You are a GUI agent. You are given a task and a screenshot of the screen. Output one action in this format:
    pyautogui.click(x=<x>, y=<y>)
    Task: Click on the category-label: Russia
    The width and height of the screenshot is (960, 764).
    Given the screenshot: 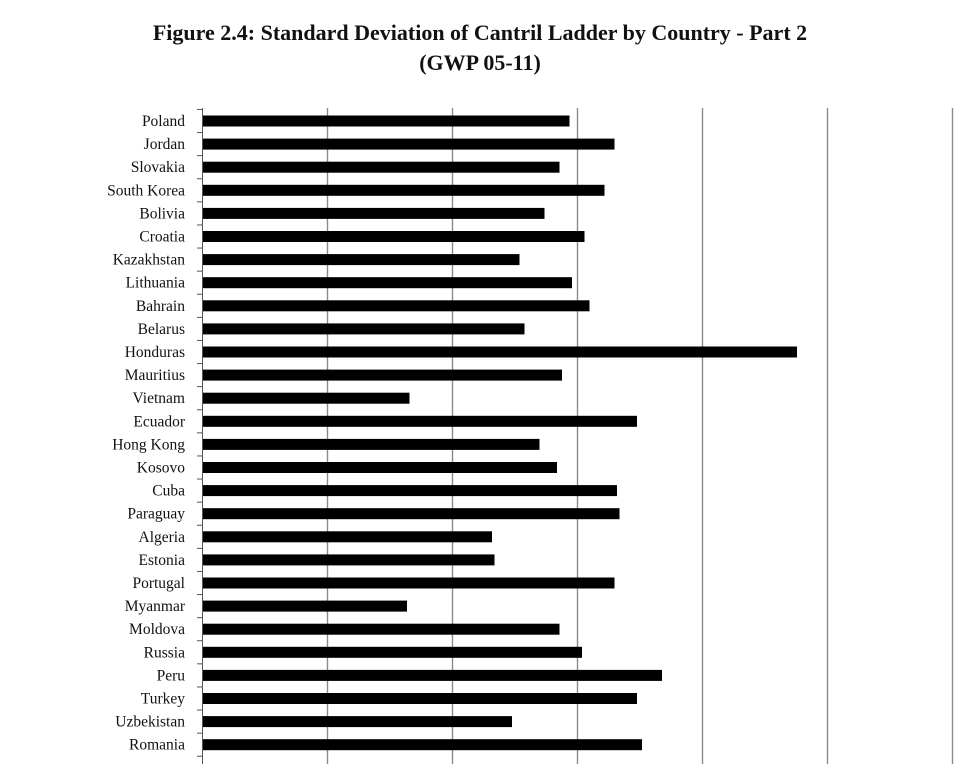 What is the action you would take?
    pyautogui.click(x=164, y=652)
    